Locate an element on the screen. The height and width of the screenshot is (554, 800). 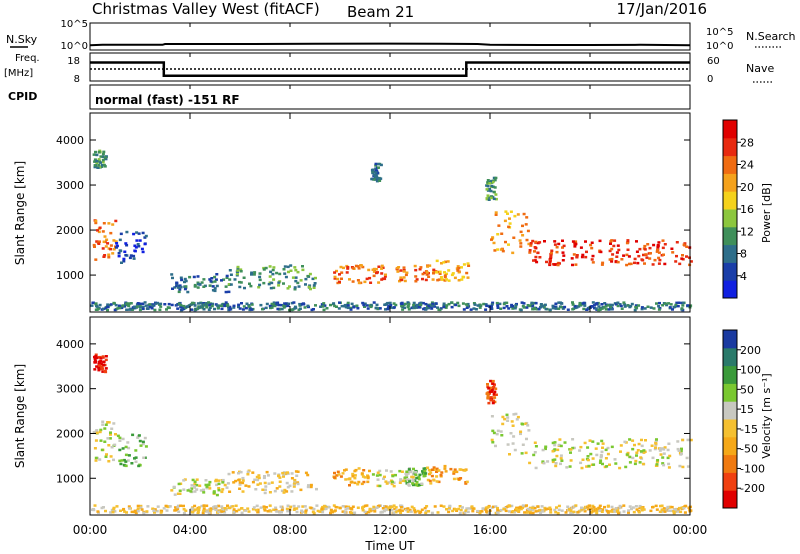
nave-label: Nave is located at coordinates (760, 68).